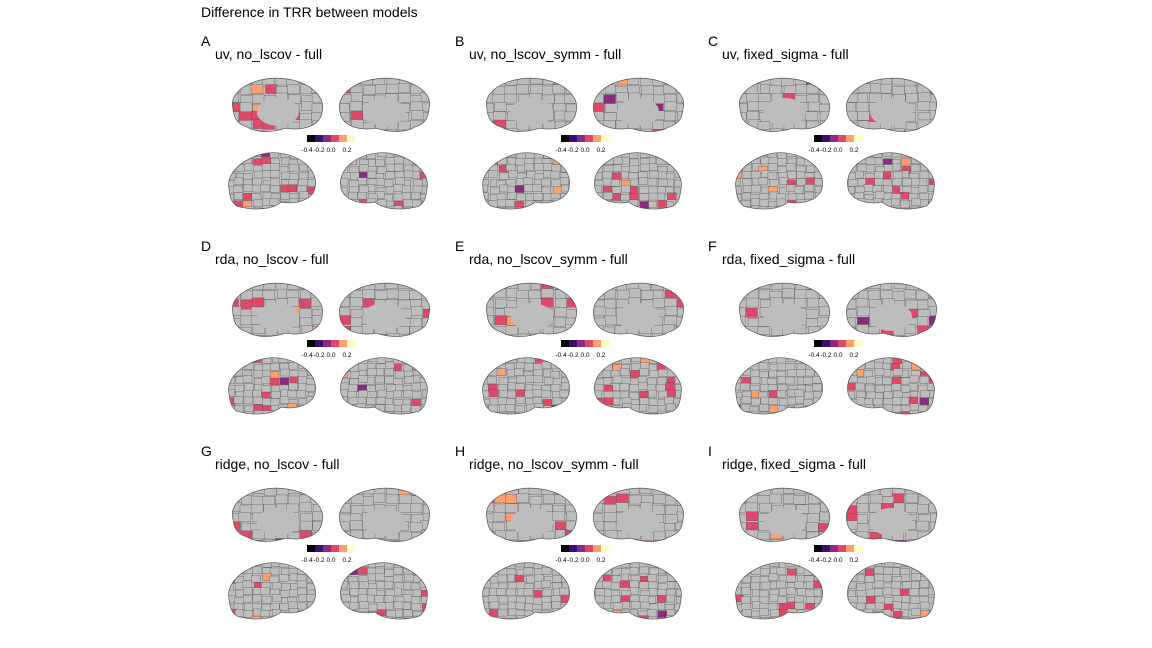 The width and height of the screenshot is (1152, 648). Describe the element at coordinates (206, 451) in the screenshot. I see `panel-letter: G` at that location.